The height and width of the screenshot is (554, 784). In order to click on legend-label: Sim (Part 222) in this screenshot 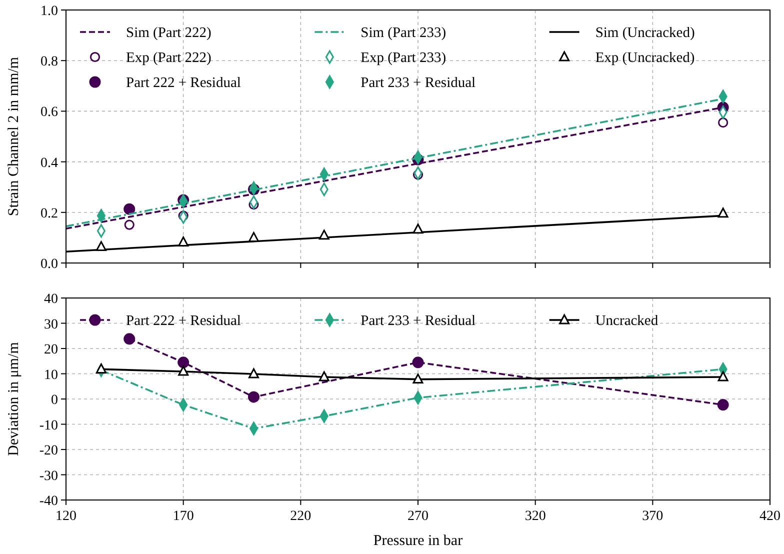, I will do `click(169, 33)`.